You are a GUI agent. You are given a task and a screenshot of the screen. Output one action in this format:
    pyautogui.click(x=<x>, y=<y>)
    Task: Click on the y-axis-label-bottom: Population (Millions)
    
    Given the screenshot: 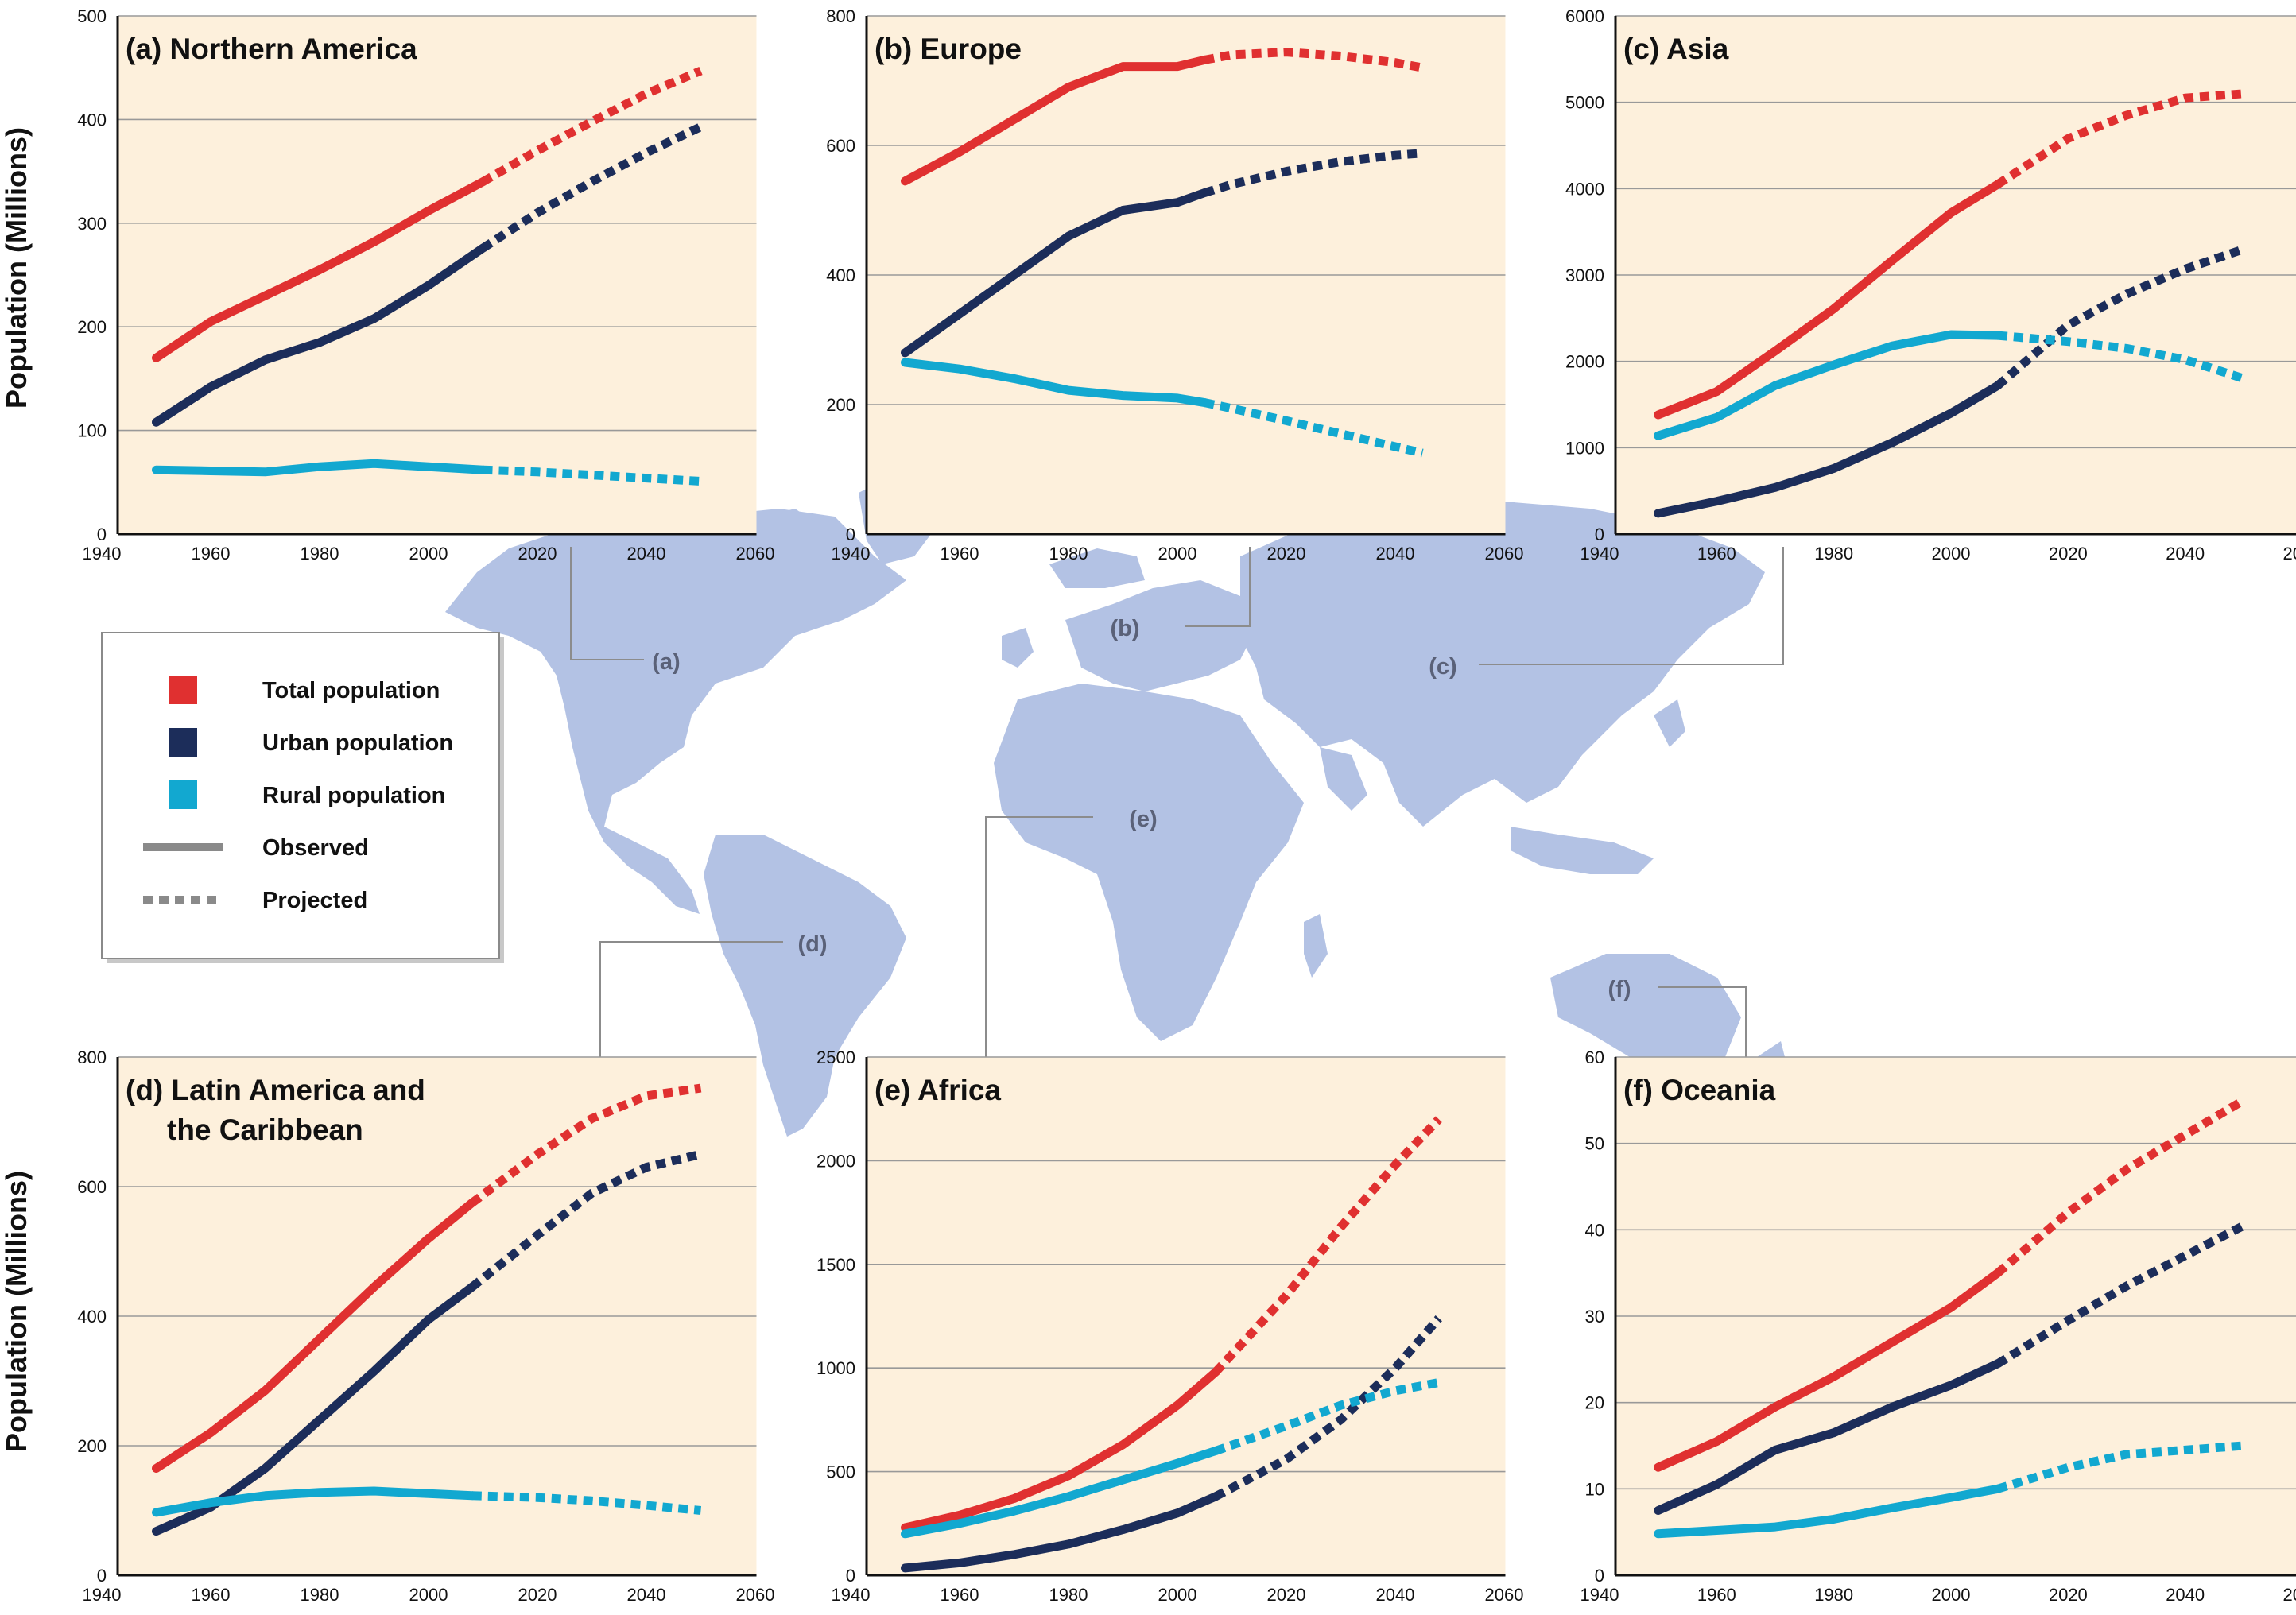 What is the action you would take?
    pyautogui.click(x=16, y=1311)
    